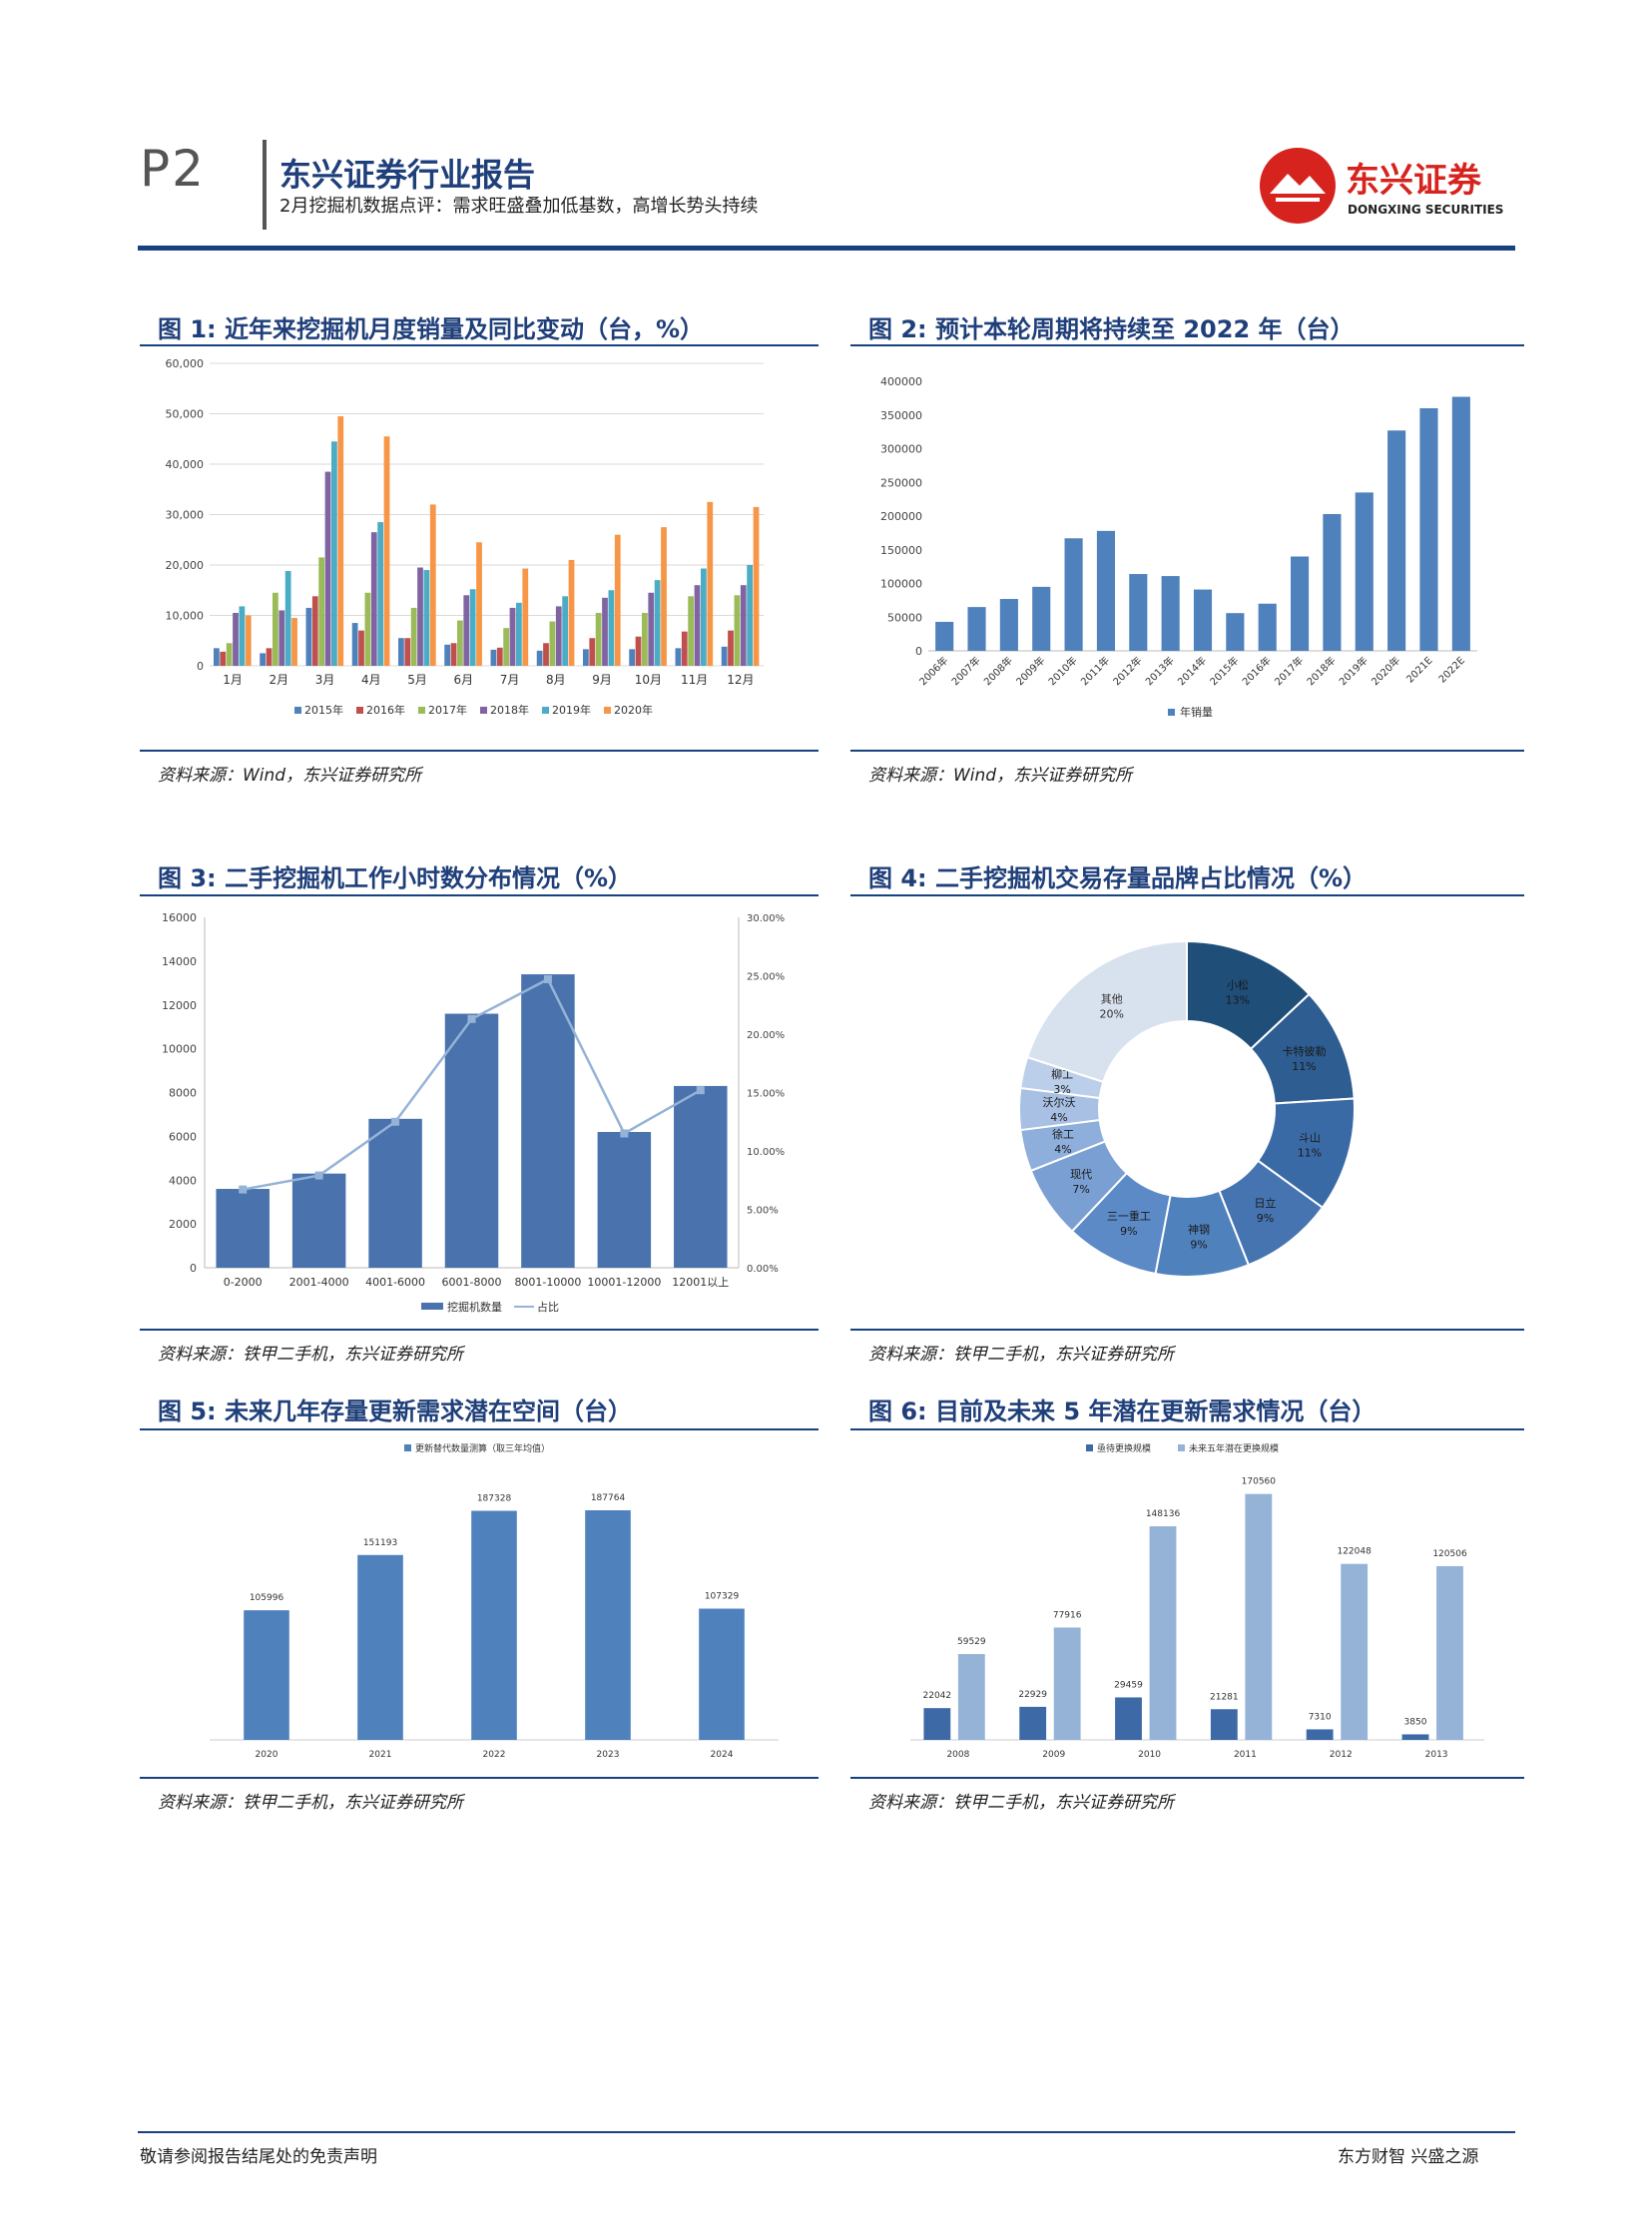 The height and width of the screenshot is (2240, 1652). I want to click on data-label: 187328, so click(494, 1499).